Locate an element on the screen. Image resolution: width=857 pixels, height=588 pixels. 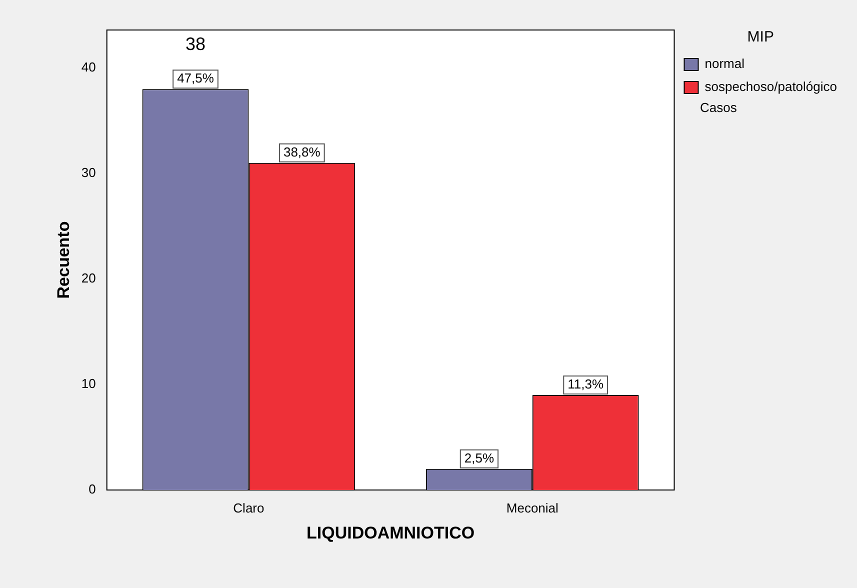
annotation: 47,5% is located at coordinates (195, 78).